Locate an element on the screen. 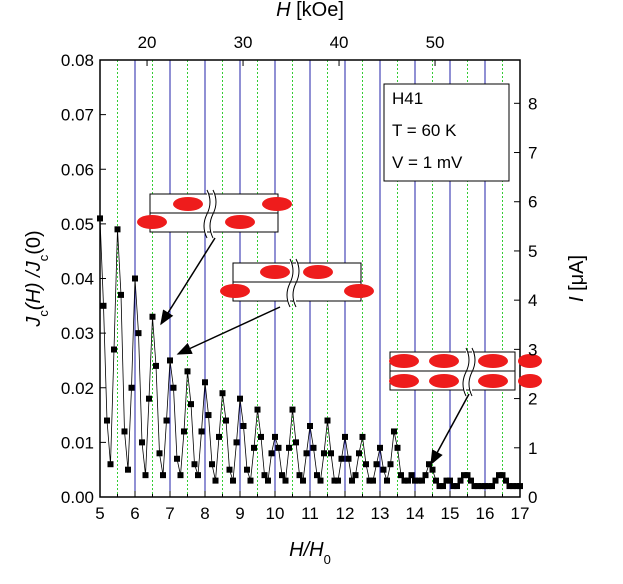 The height and width of the screenshot is (584, 623). y-tick-label: 0.06 is located at coordinates (77, 169).